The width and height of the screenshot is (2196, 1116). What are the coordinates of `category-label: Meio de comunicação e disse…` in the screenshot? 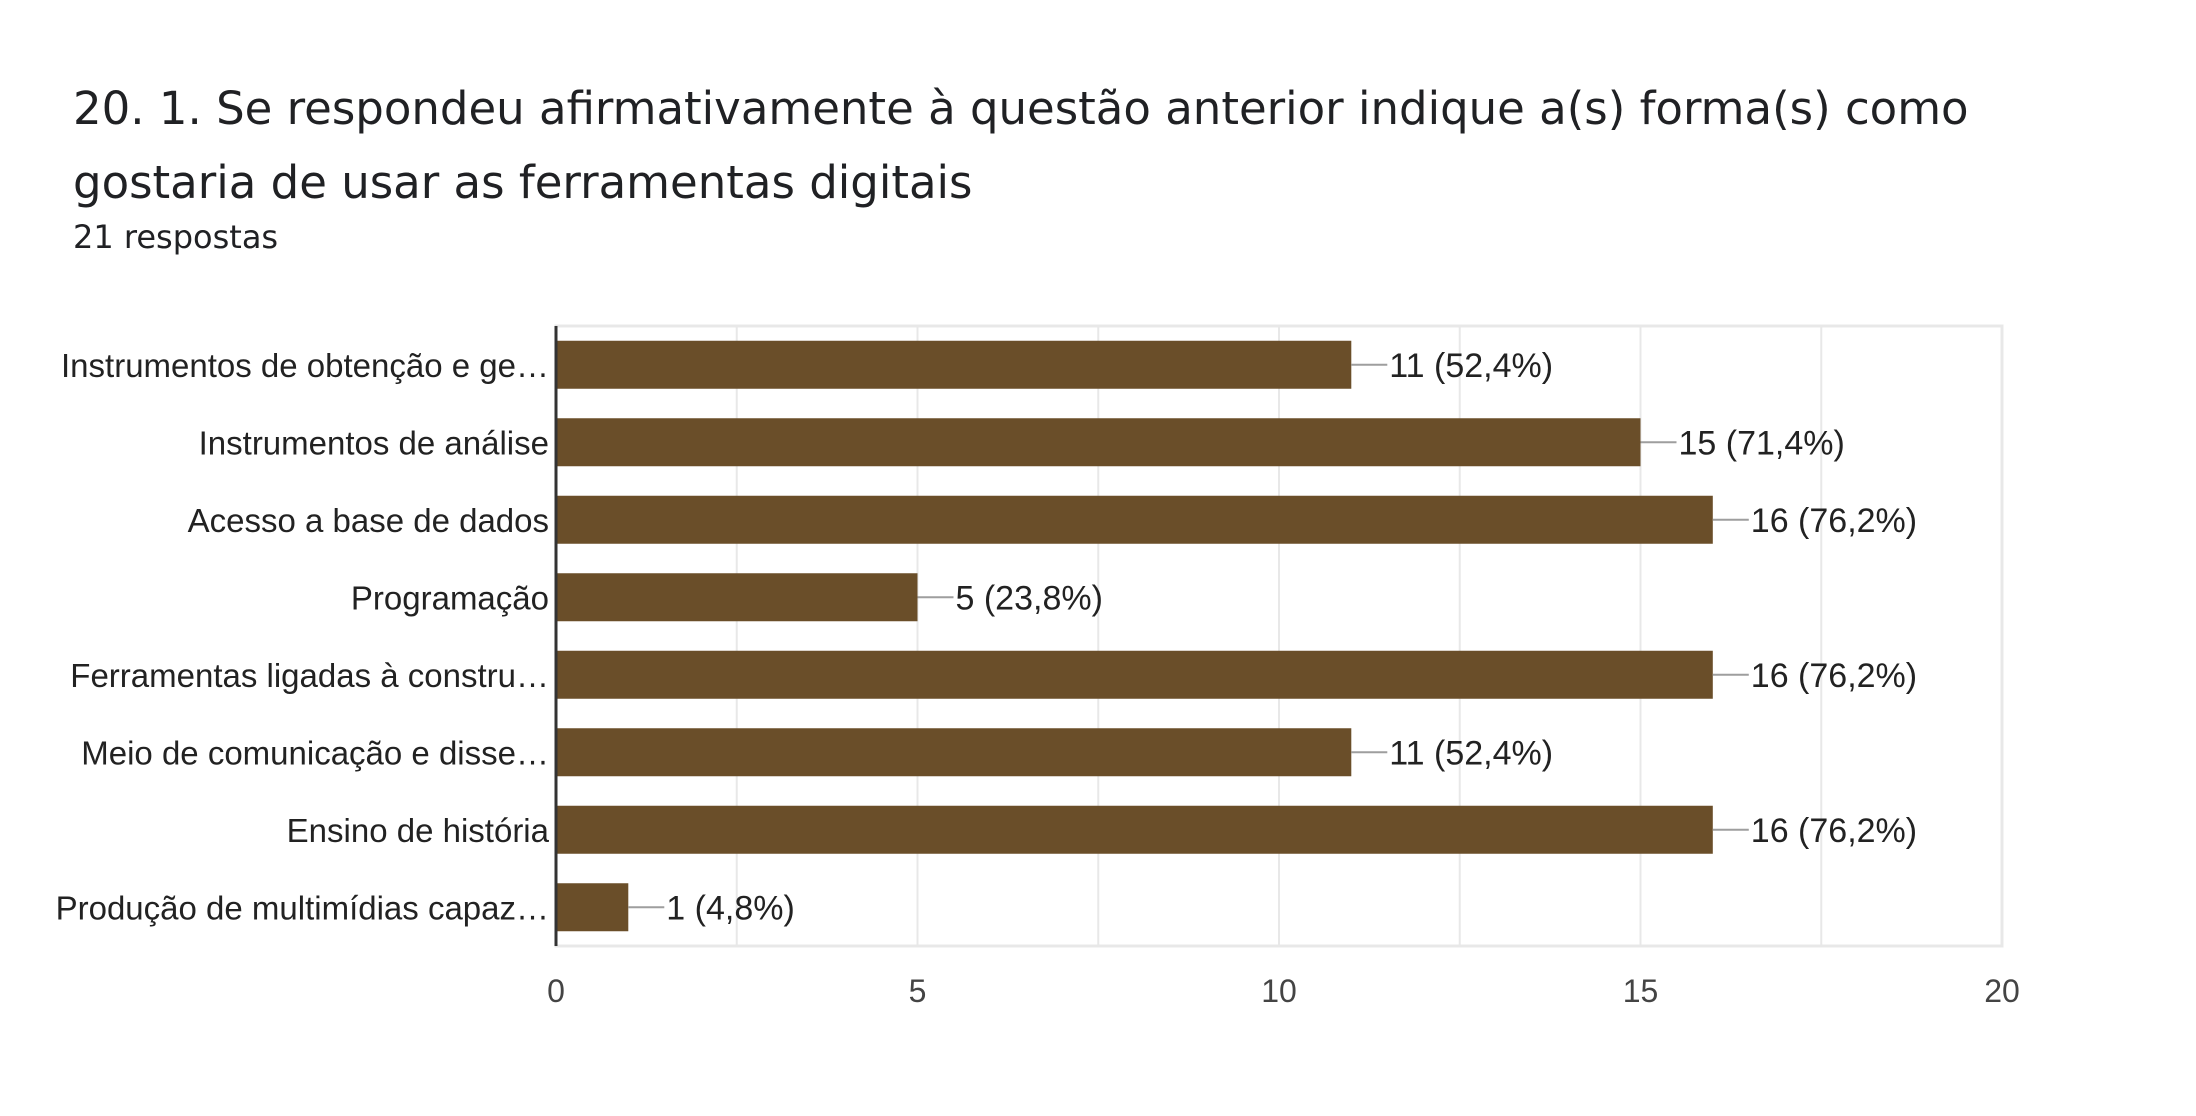 It's located at (315, 752).